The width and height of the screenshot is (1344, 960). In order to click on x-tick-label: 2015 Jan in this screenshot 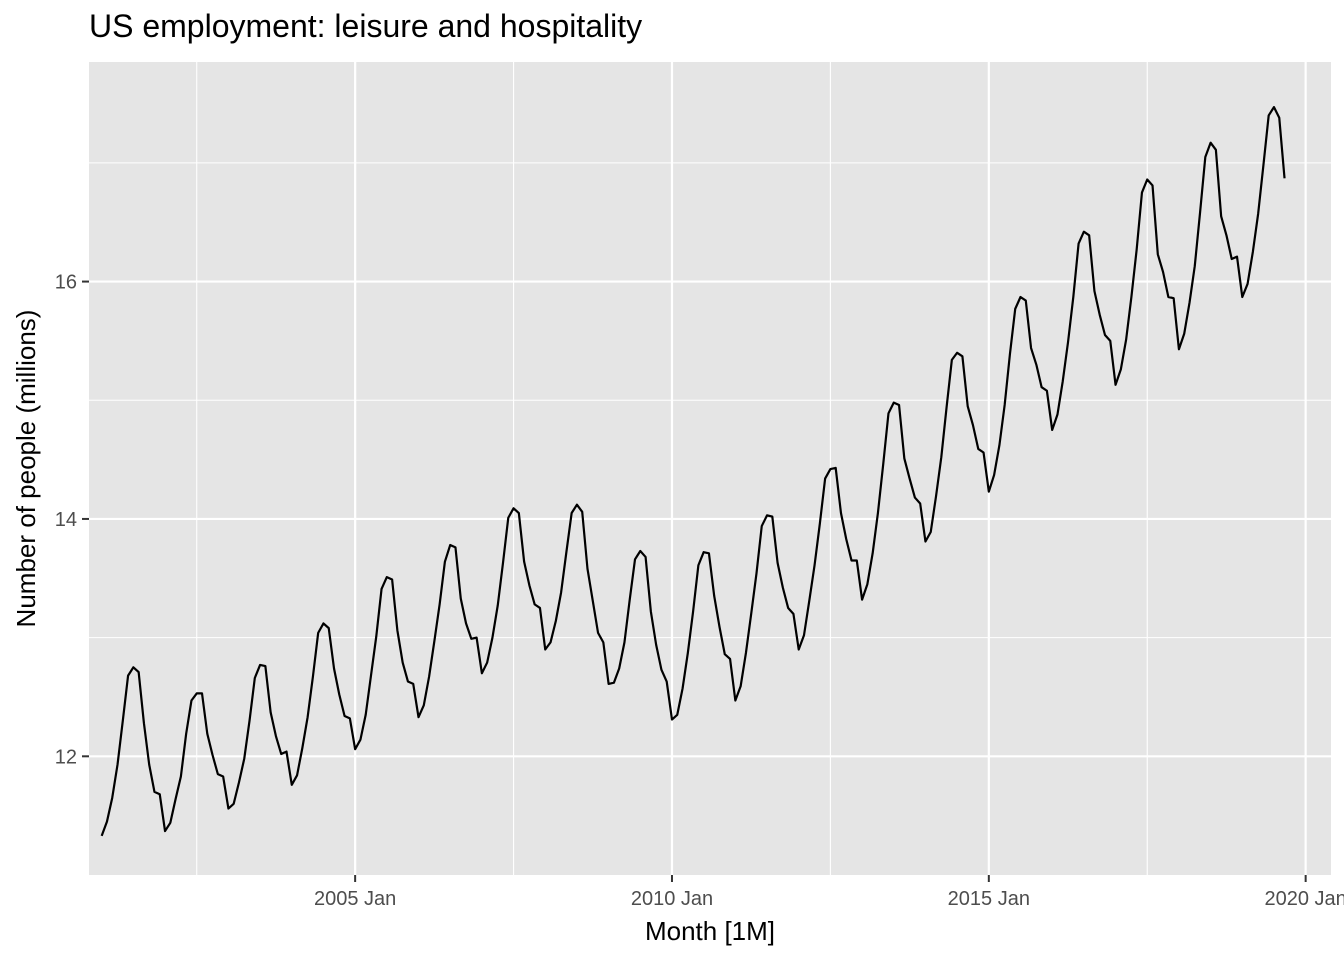, I will do `click(989, 899)`.